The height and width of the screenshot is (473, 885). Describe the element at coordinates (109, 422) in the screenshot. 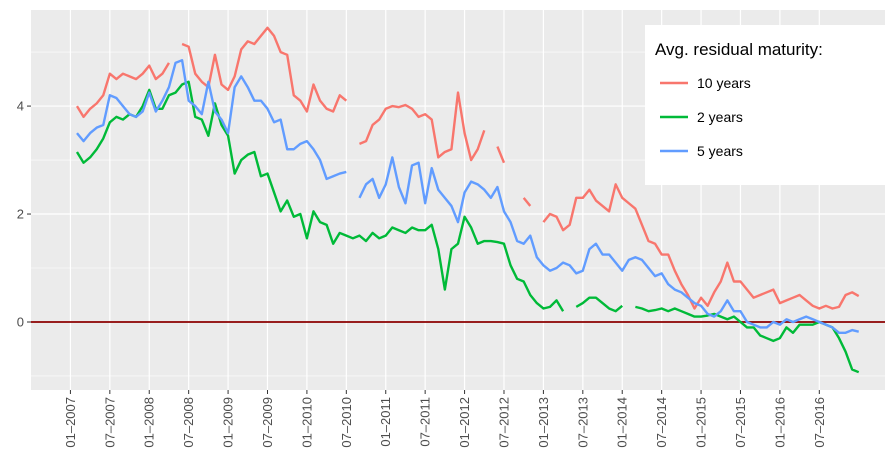

I see `x-tick-label: 07–2007` at that location.